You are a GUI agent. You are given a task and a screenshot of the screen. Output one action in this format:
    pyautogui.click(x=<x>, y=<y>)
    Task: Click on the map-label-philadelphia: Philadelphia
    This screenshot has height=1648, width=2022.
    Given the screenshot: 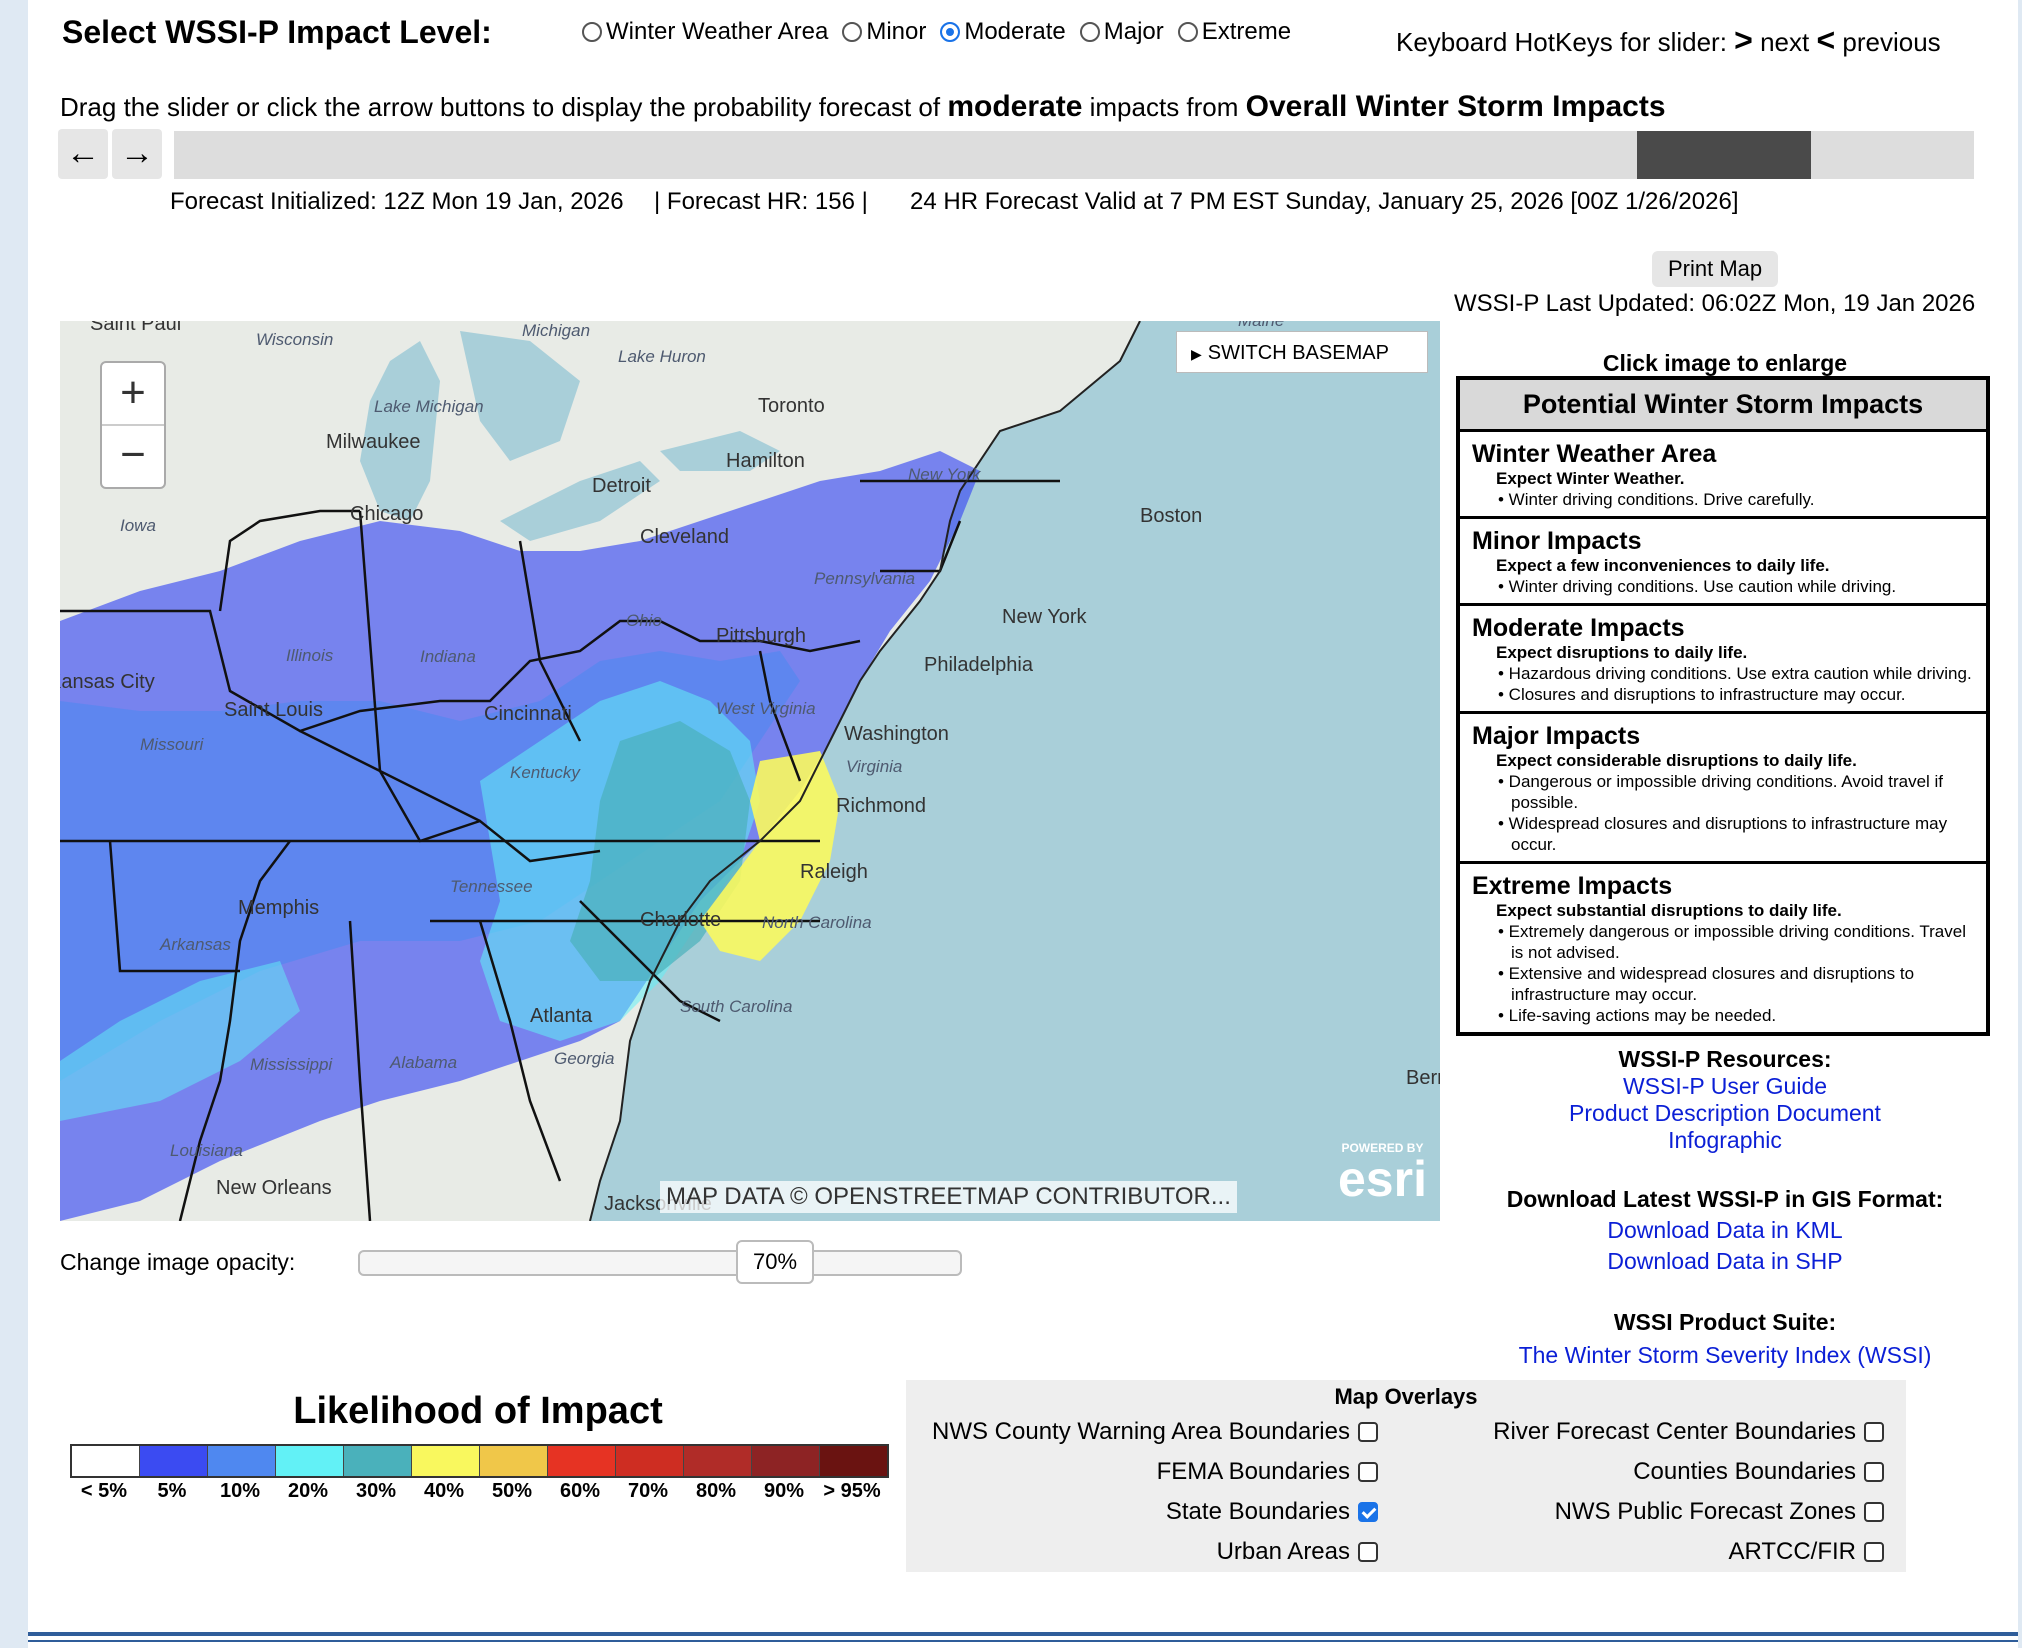 What is the action you would take?
    pyautogui.click(x=978, y=665)
    